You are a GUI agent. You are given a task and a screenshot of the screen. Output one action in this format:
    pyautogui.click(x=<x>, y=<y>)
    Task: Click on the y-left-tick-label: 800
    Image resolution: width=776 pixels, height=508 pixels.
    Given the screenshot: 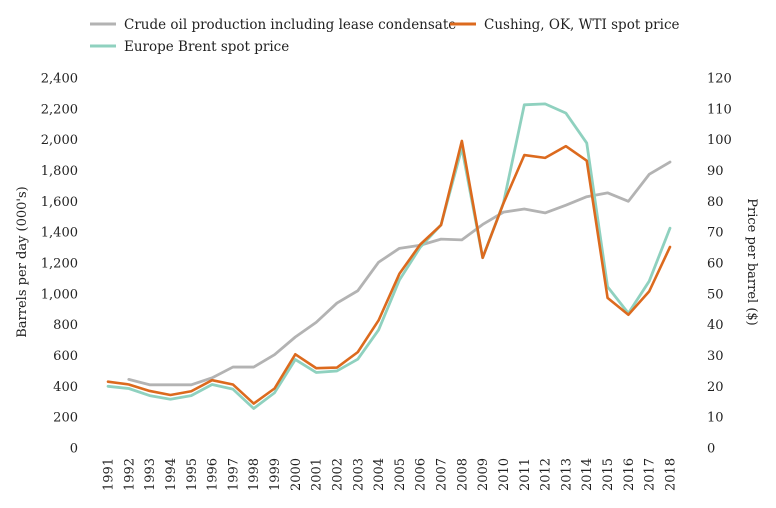 What is the action you would take?
    pyautogui.click(x=65, y=325)
    